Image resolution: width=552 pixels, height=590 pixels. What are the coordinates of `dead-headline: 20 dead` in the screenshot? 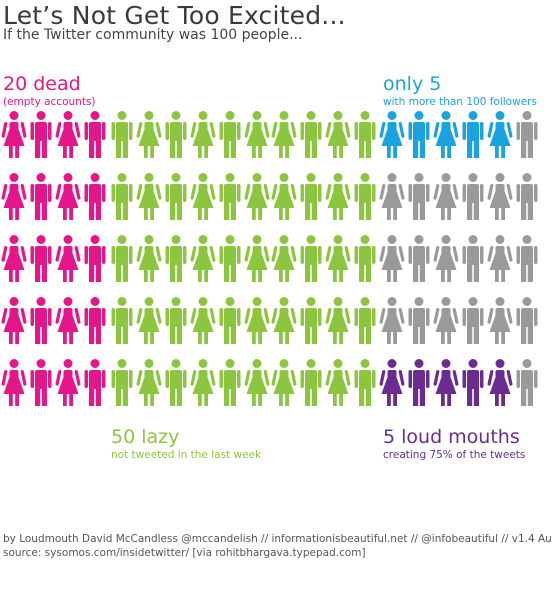 It's located at (42, 84).